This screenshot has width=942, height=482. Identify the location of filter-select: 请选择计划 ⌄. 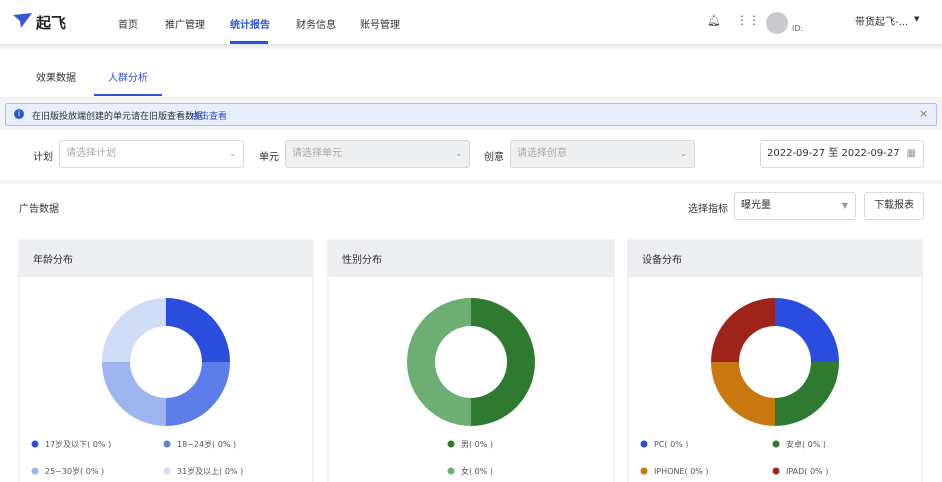
(151, 154).